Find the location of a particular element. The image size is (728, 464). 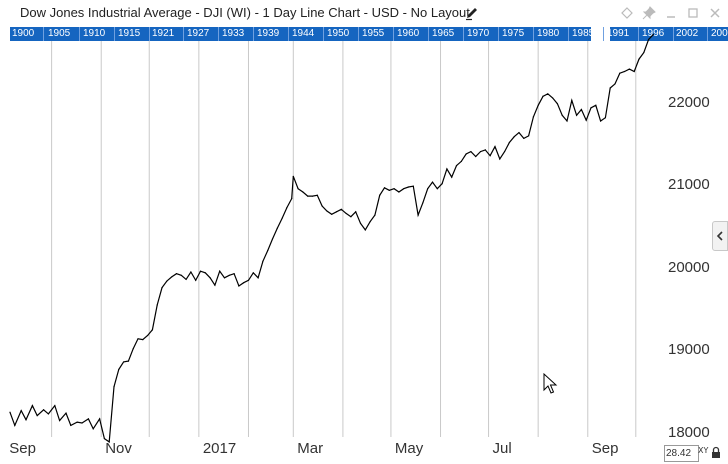

minimize-icon is located at coordinates (671, 13).